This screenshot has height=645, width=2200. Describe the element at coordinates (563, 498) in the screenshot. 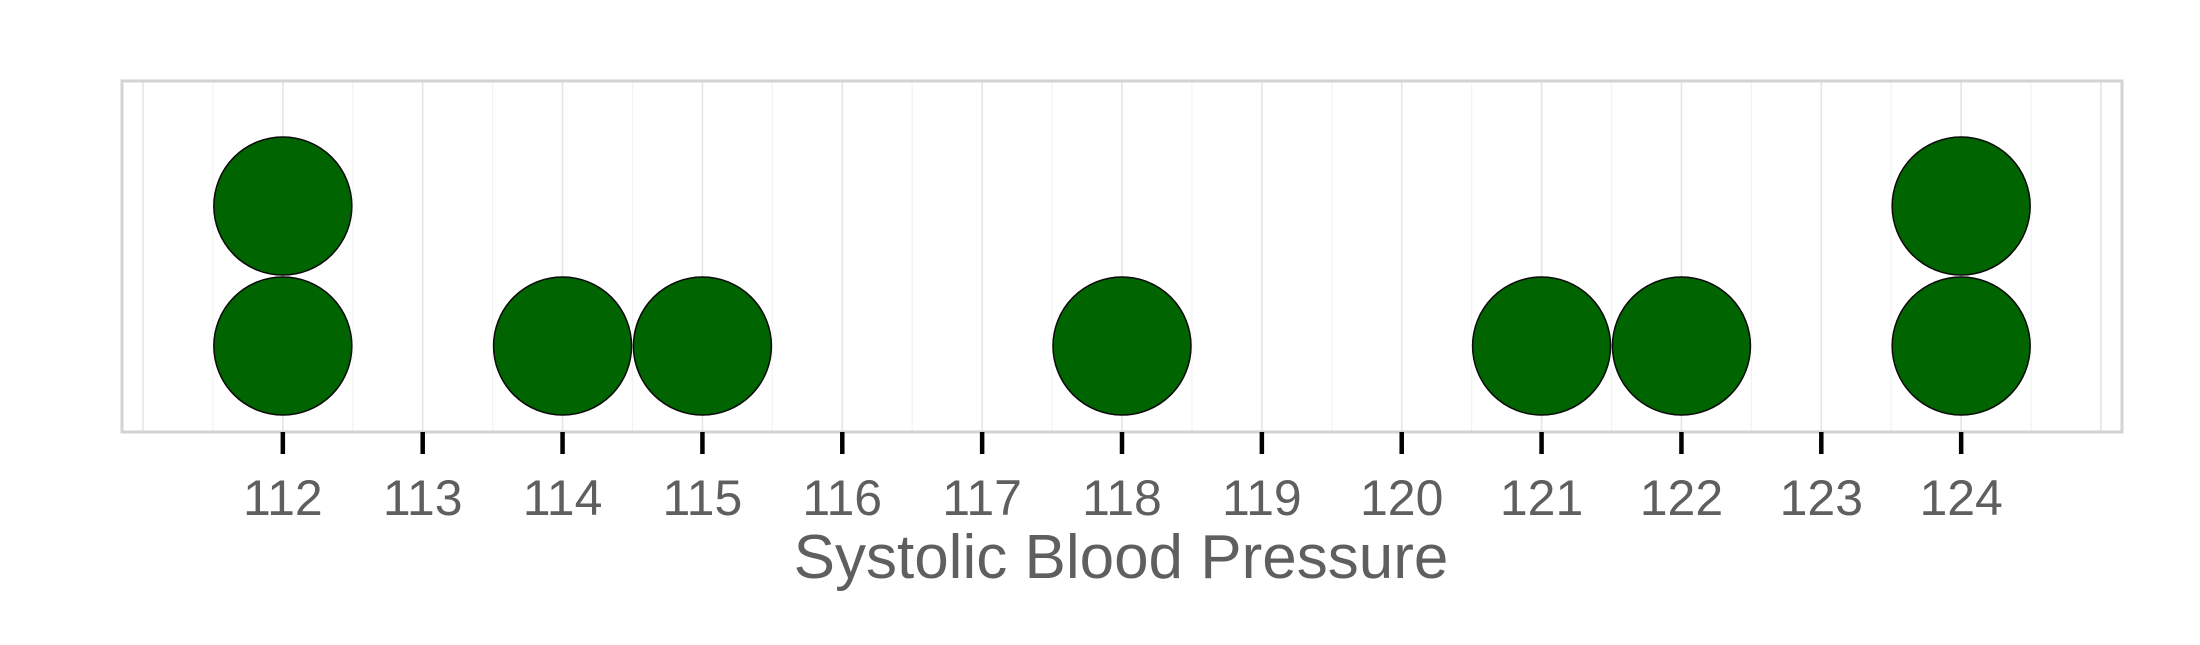

I see `x-tick-label: 114` at that location.